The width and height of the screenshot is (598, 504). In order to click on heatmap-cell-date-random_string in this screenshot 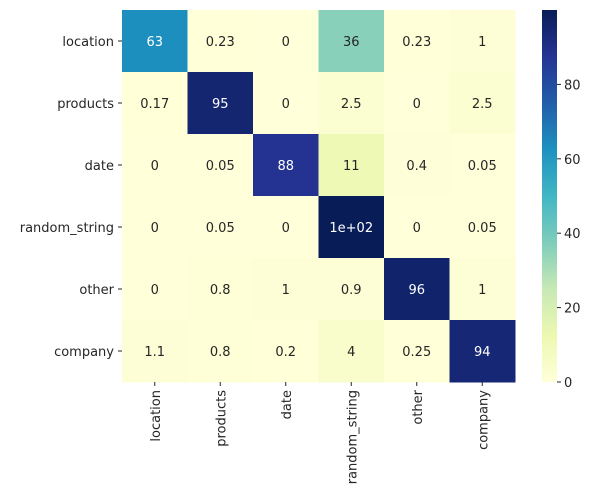, I will do `click(351, 165)`.